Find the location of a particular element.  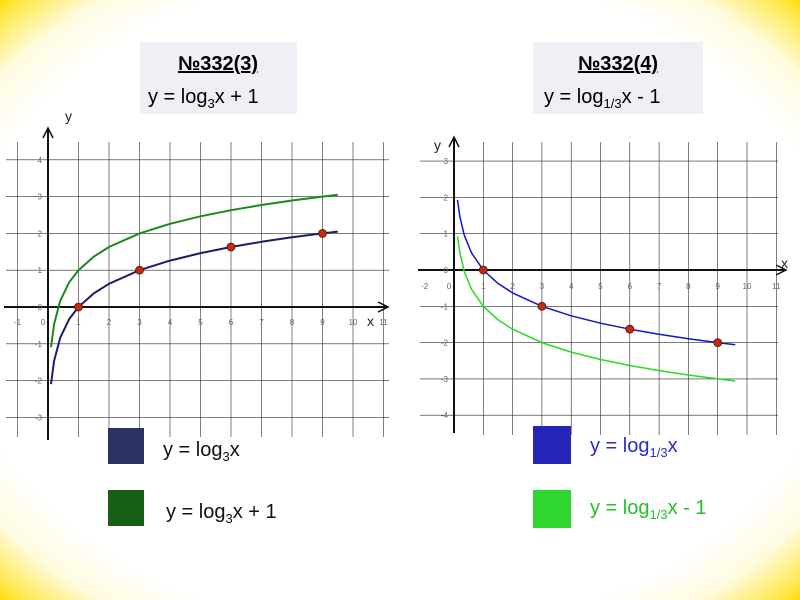

title-2: №332(4) y = log1/3x - 1 is located at coordinates (618, 78).